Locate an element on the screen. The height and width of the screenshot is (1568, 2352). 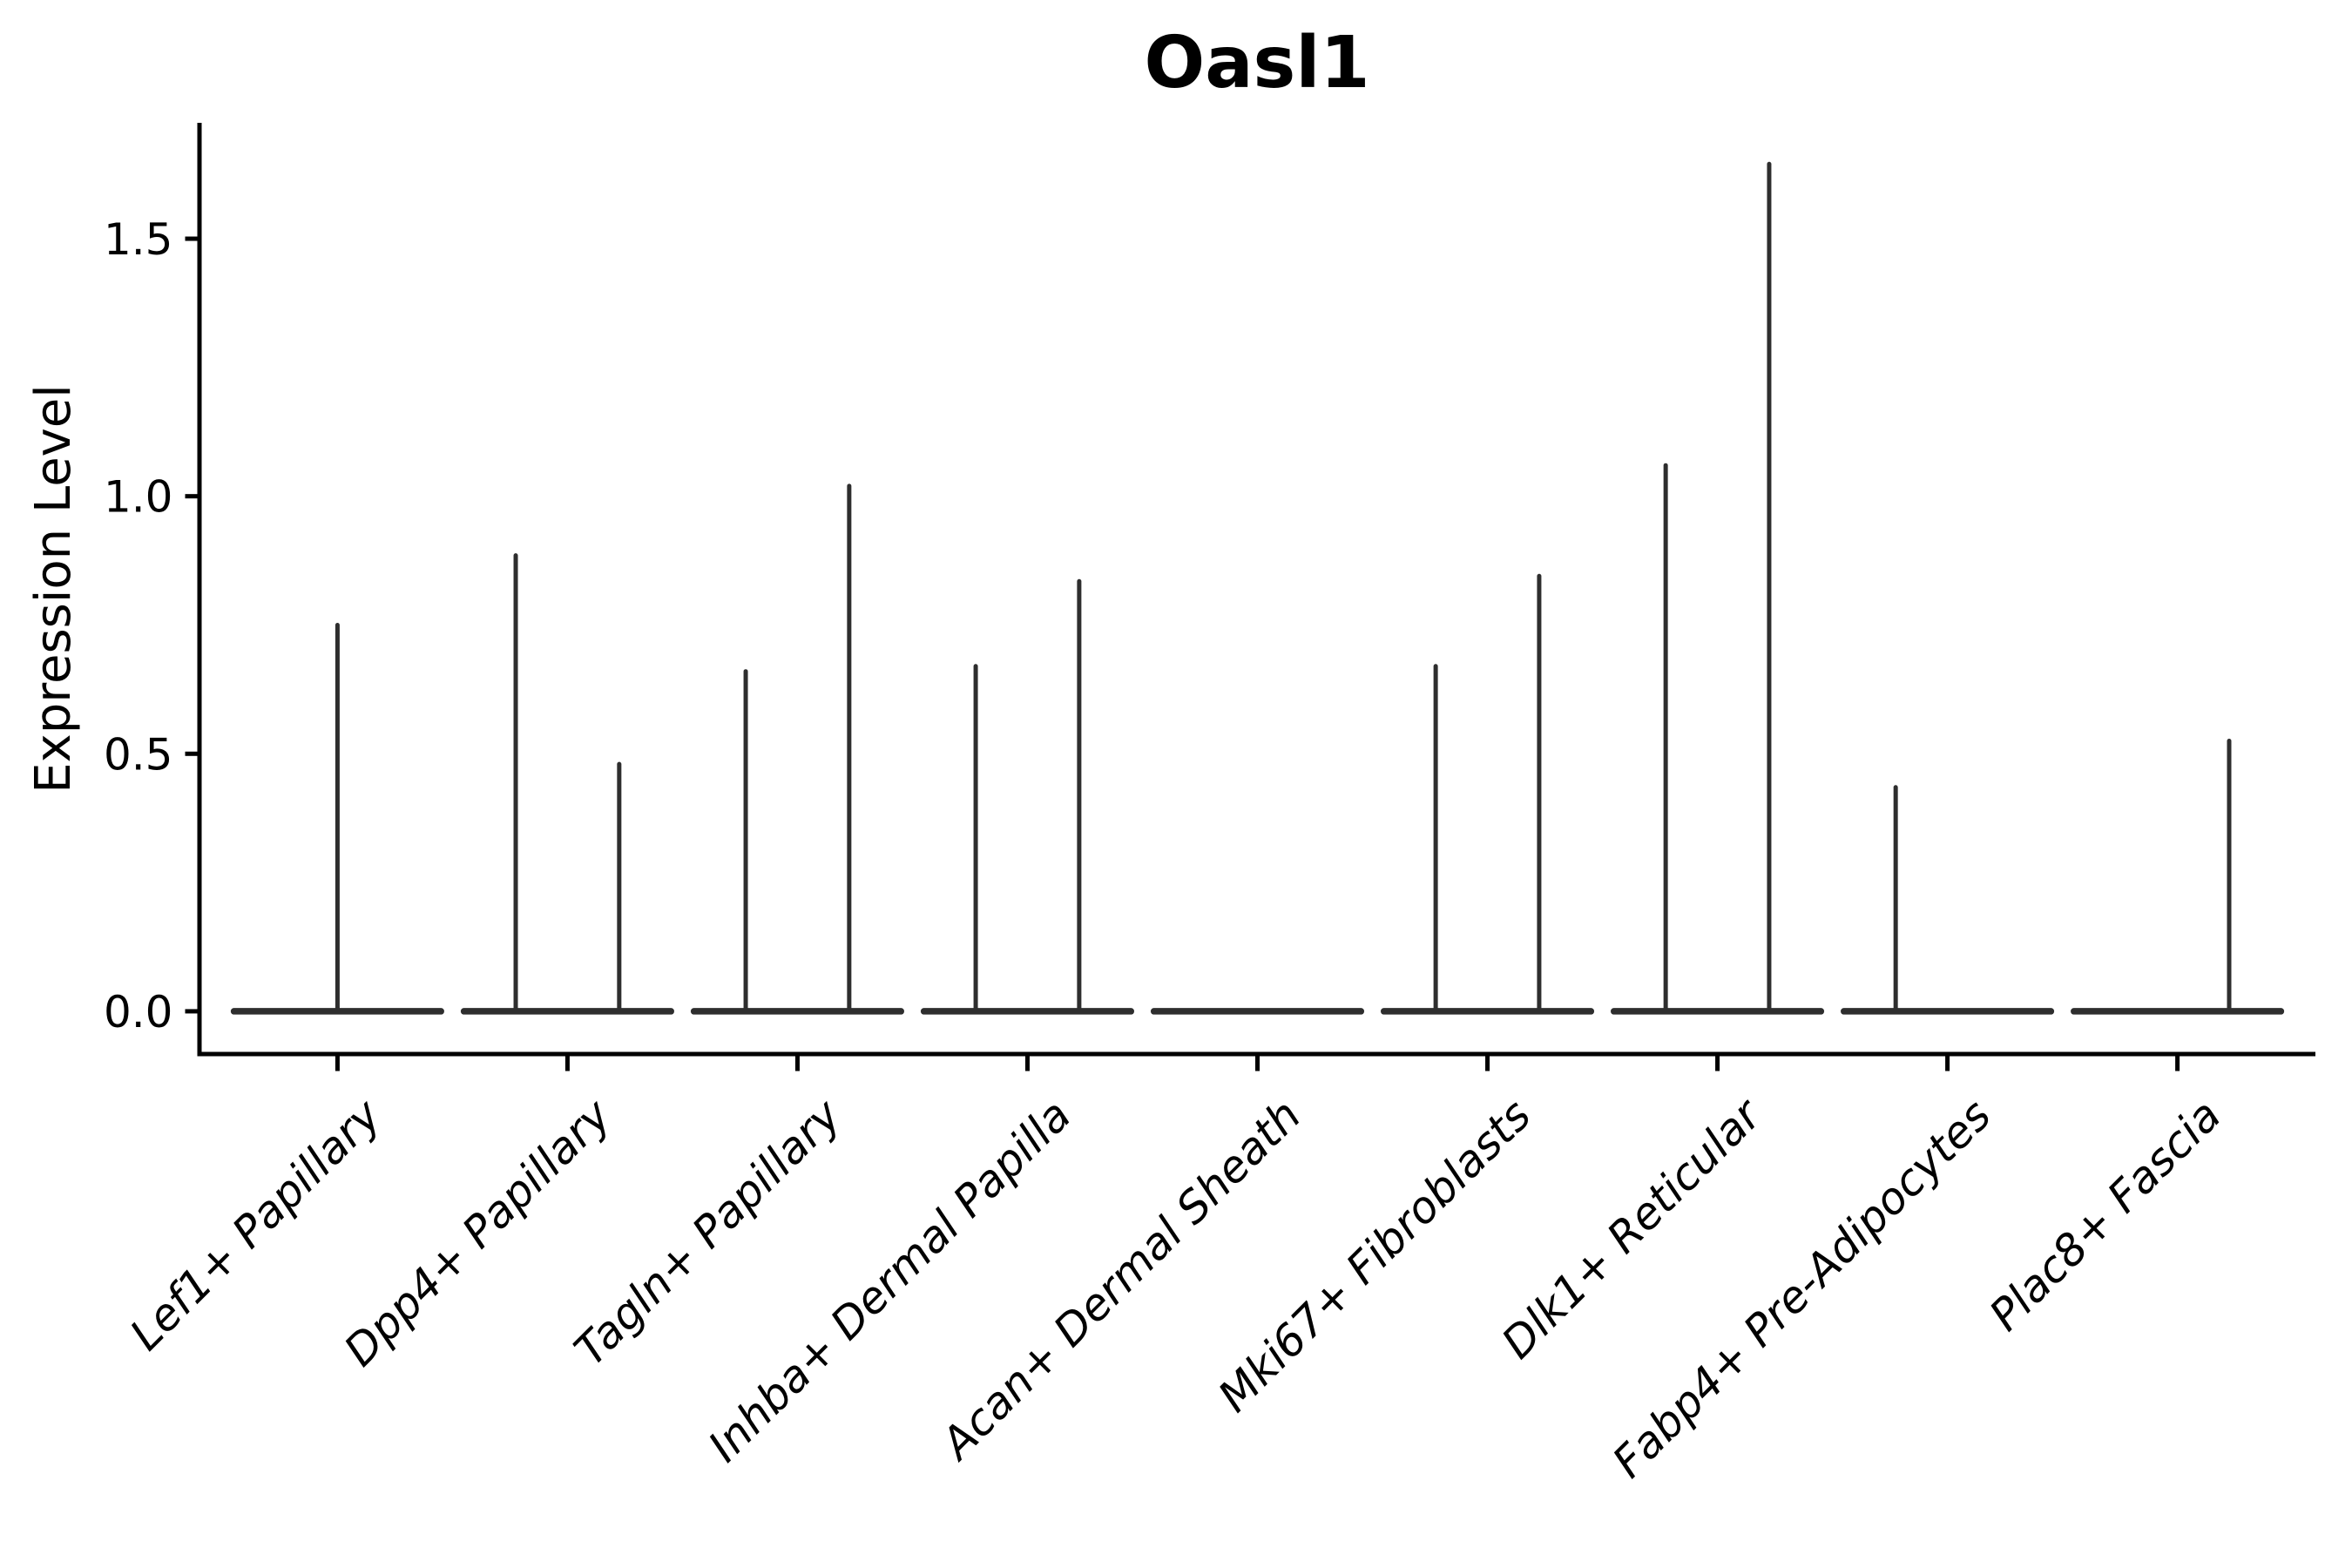
chart-title: Oasl1 is located at coordinates (1257, 64).